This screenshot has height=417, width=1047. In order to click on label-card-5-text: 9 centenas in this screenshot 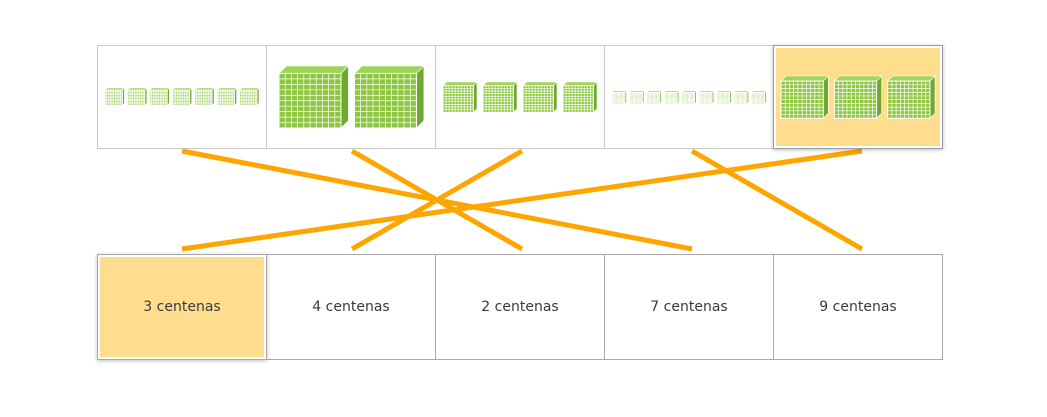, I will do `click(858, 307)`.